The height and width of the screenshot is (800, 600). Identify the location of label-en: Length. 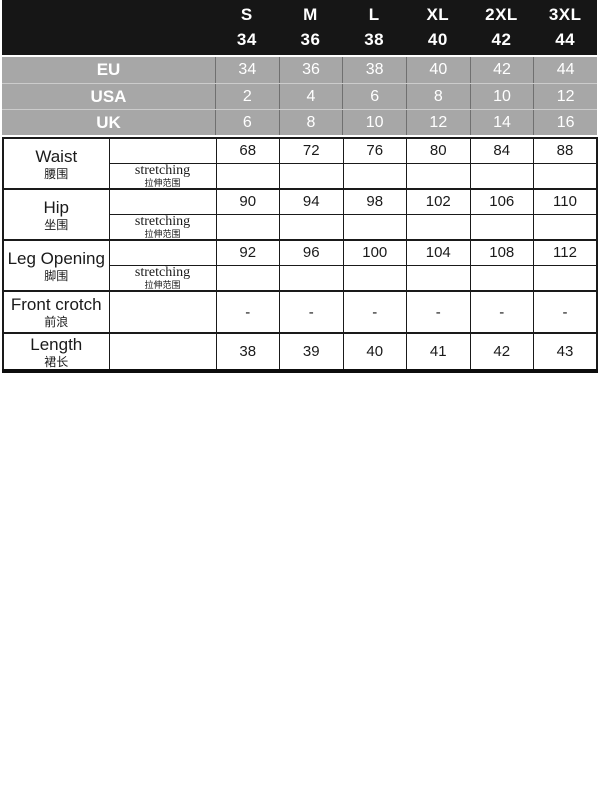
(56, 344).